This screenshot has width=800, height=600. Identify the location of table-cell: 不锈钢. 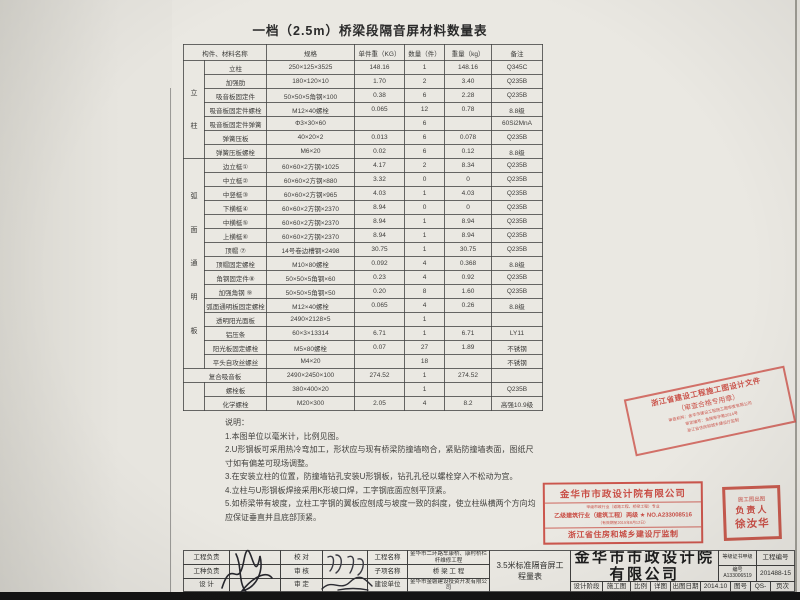
(517, 347).